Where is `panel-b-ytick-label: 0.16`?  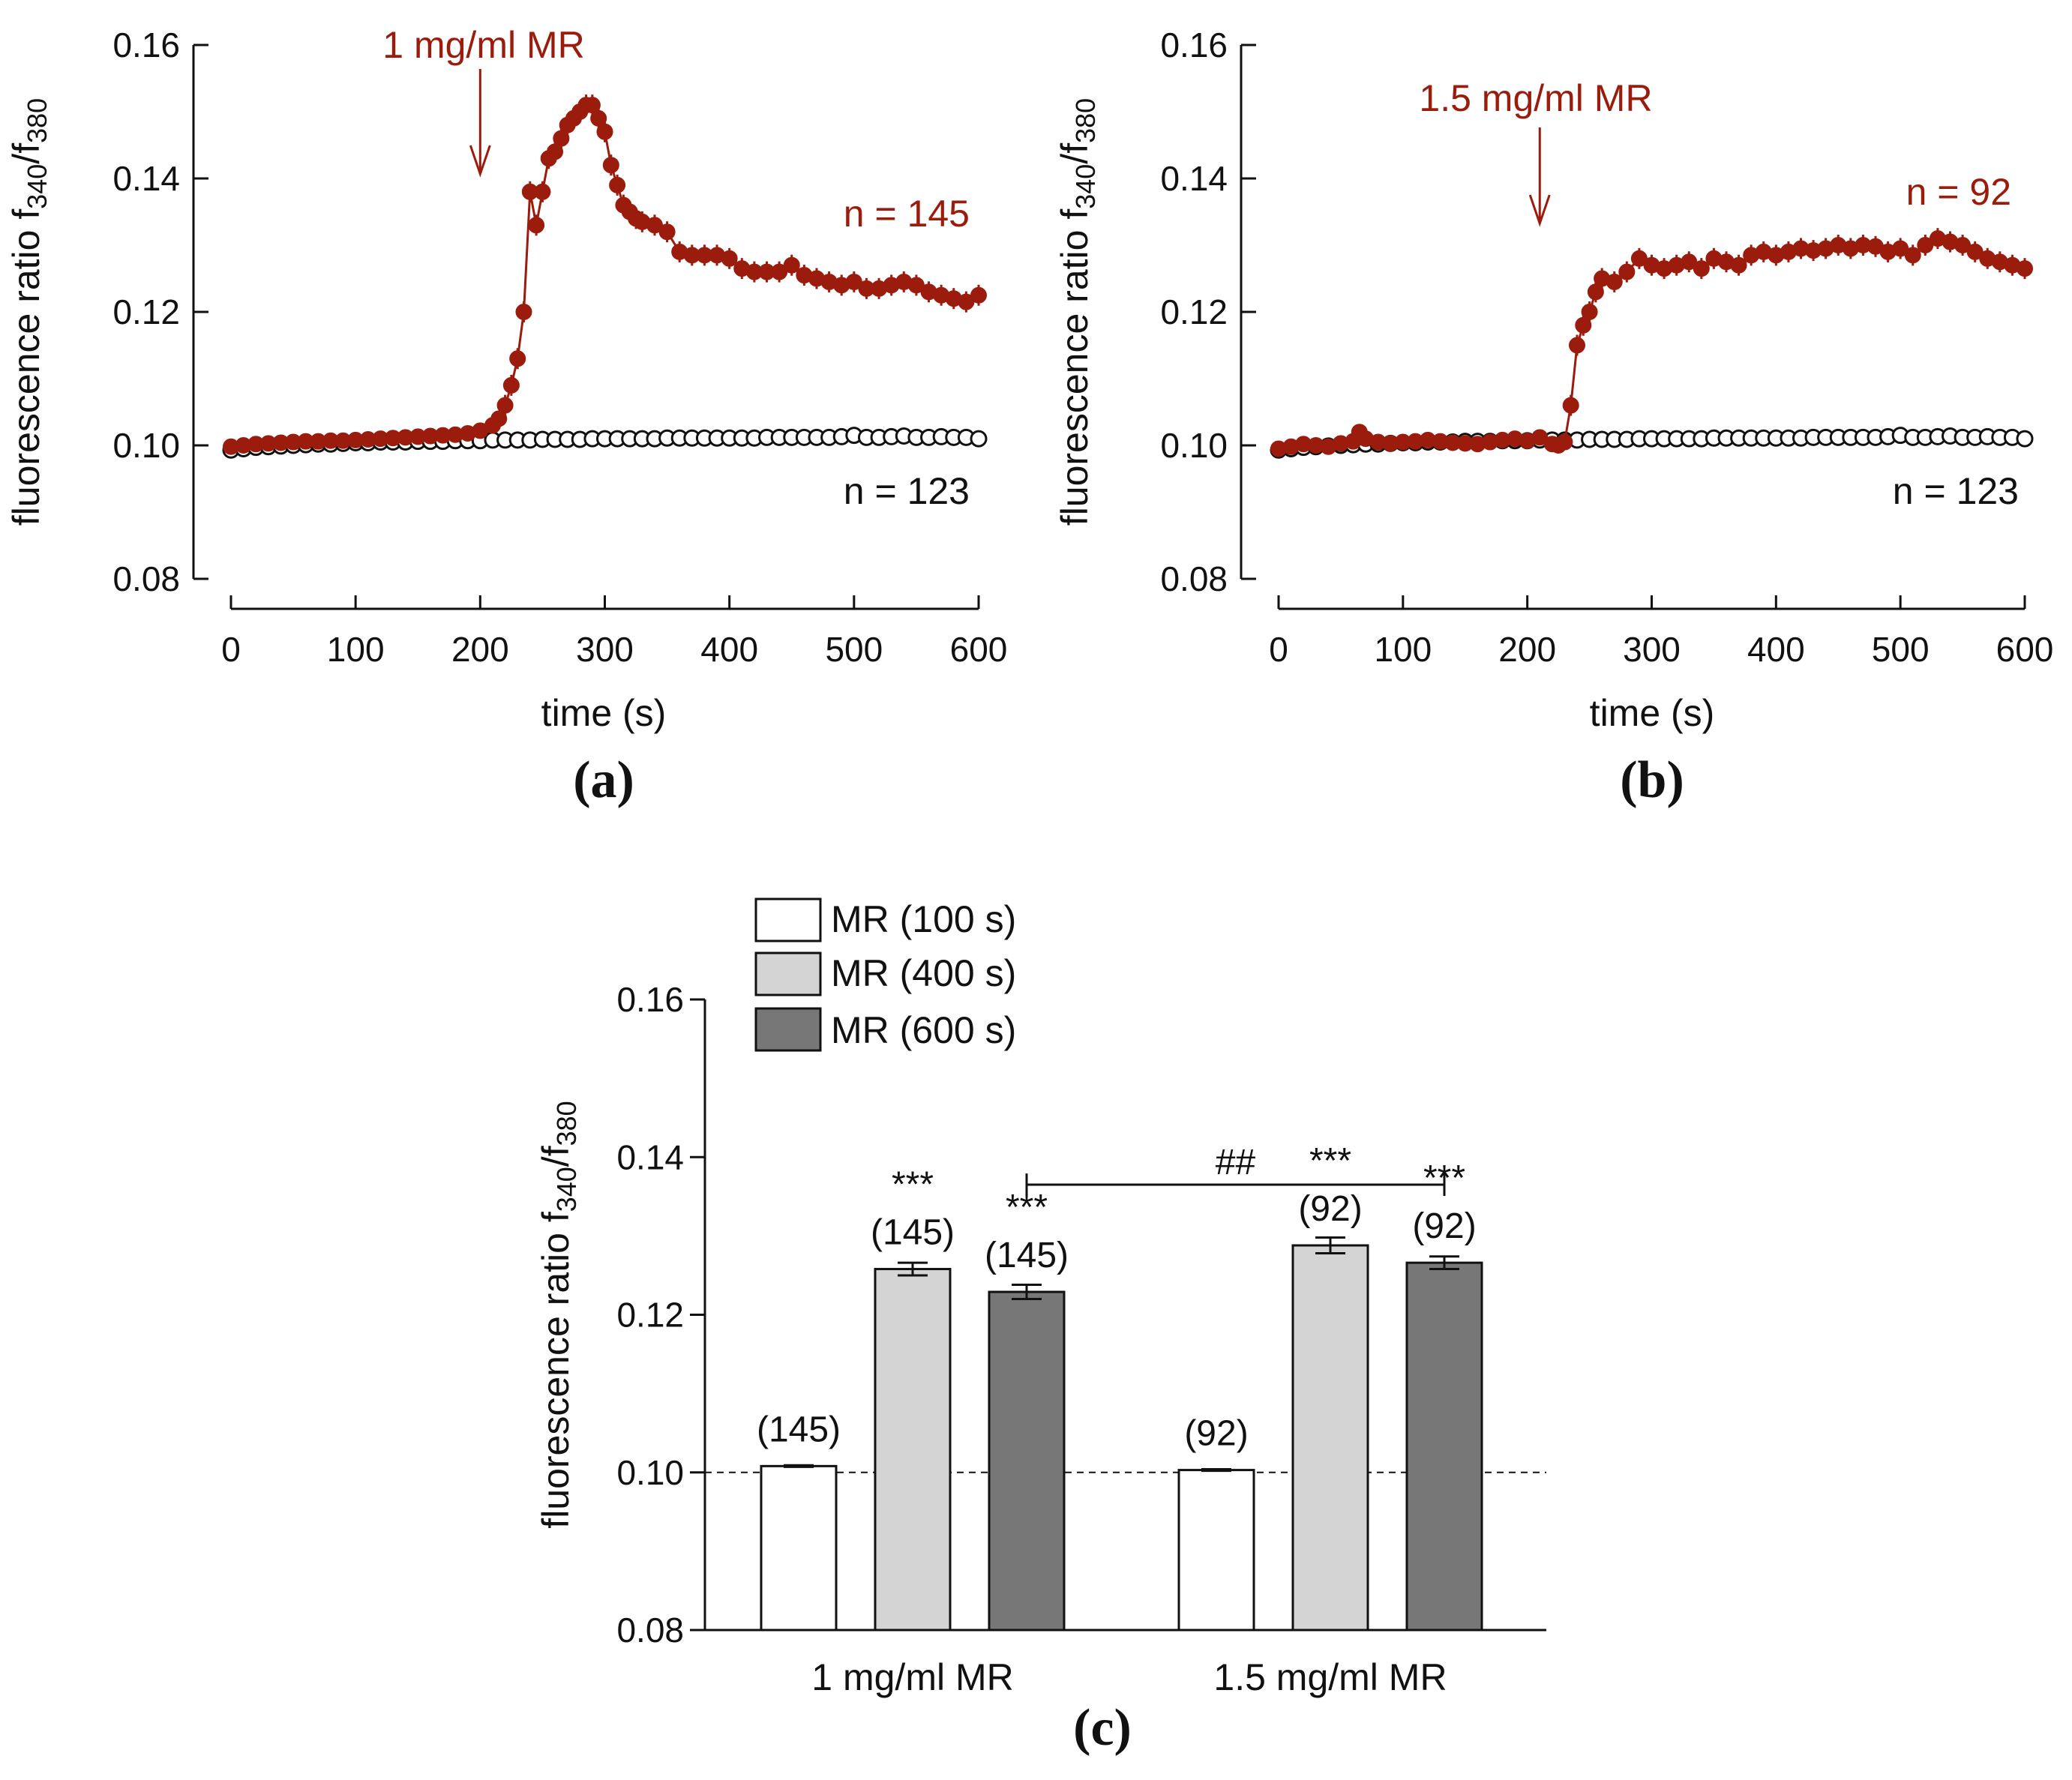
panel-b-ytick-label: 0.16 is located at coordinates (1194, 44).